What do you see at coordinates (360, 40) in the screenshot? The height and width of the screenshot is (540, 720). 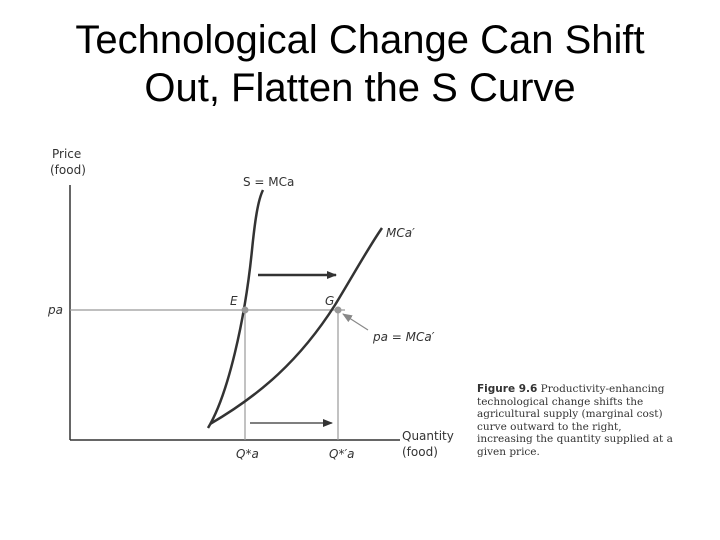 I see `slide-title-line-1: Technological Change Can Shift` at bounding box center [360, 40].